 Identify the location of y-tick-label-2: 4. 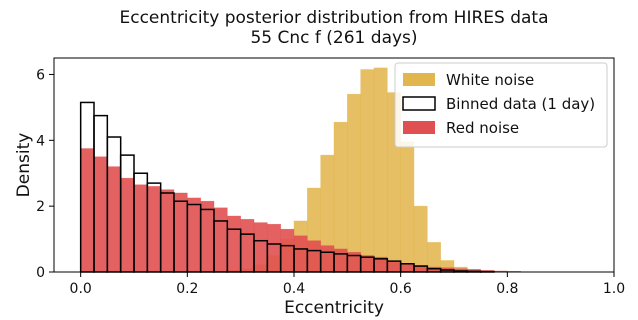
(40, 141).